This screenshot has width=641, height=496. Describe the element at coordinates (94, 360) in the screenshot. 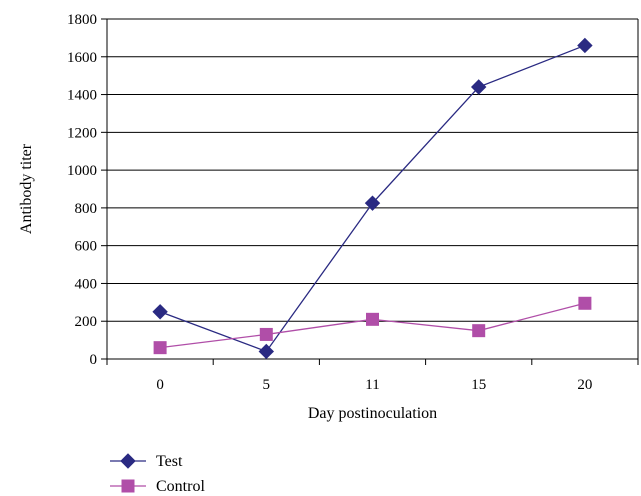

I see `y-tick-label: 0` at that location.